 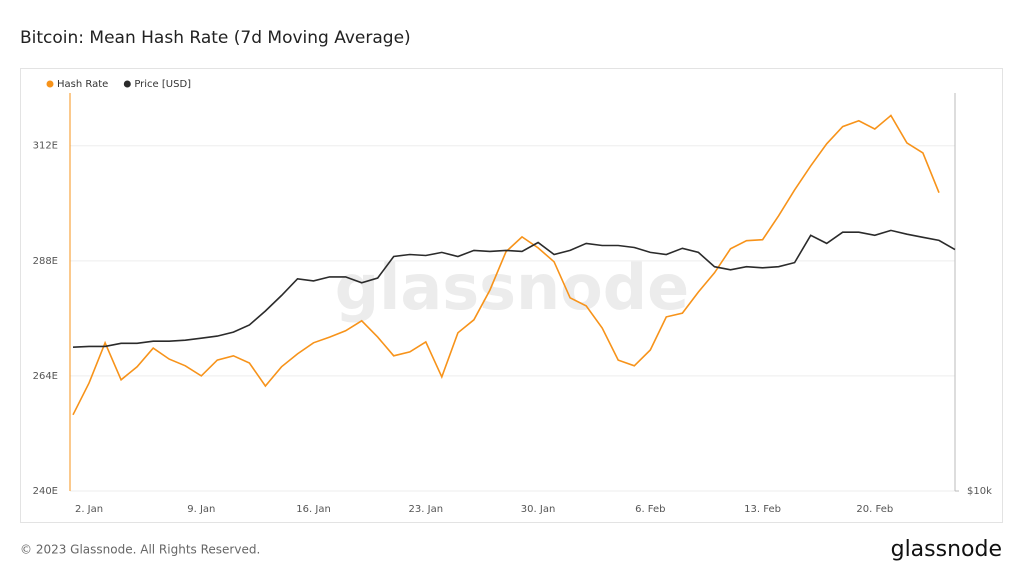 I want to click on x-tick-label: 2. Jan, so click(x=89, y=509).